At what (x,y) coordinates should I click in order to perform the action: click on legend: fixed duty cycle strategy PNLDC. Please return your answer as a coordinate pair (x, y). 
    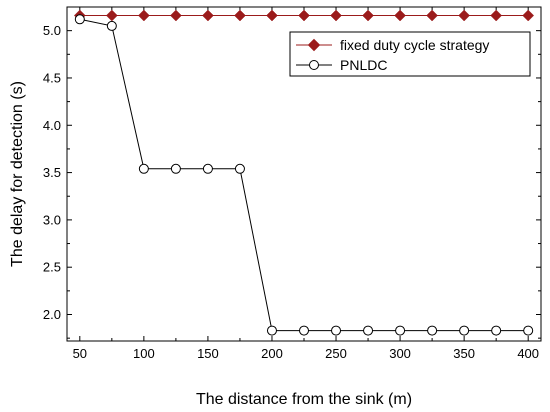
    Looking at the image, I should click on (410, 54).